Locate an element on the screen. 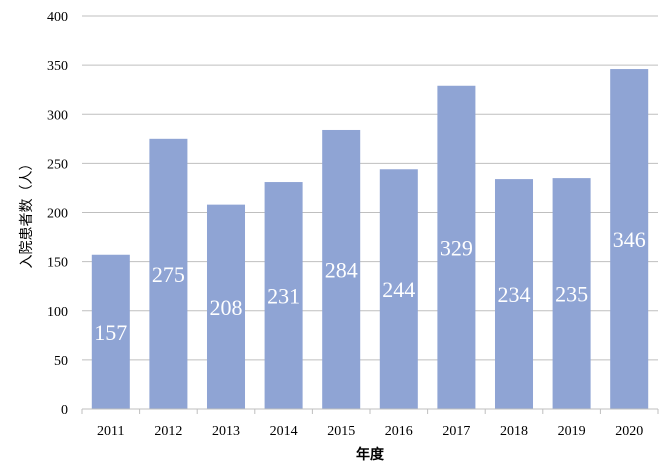 The image size is (672, 467). bar-2014 is located at coordinates (283, 295).